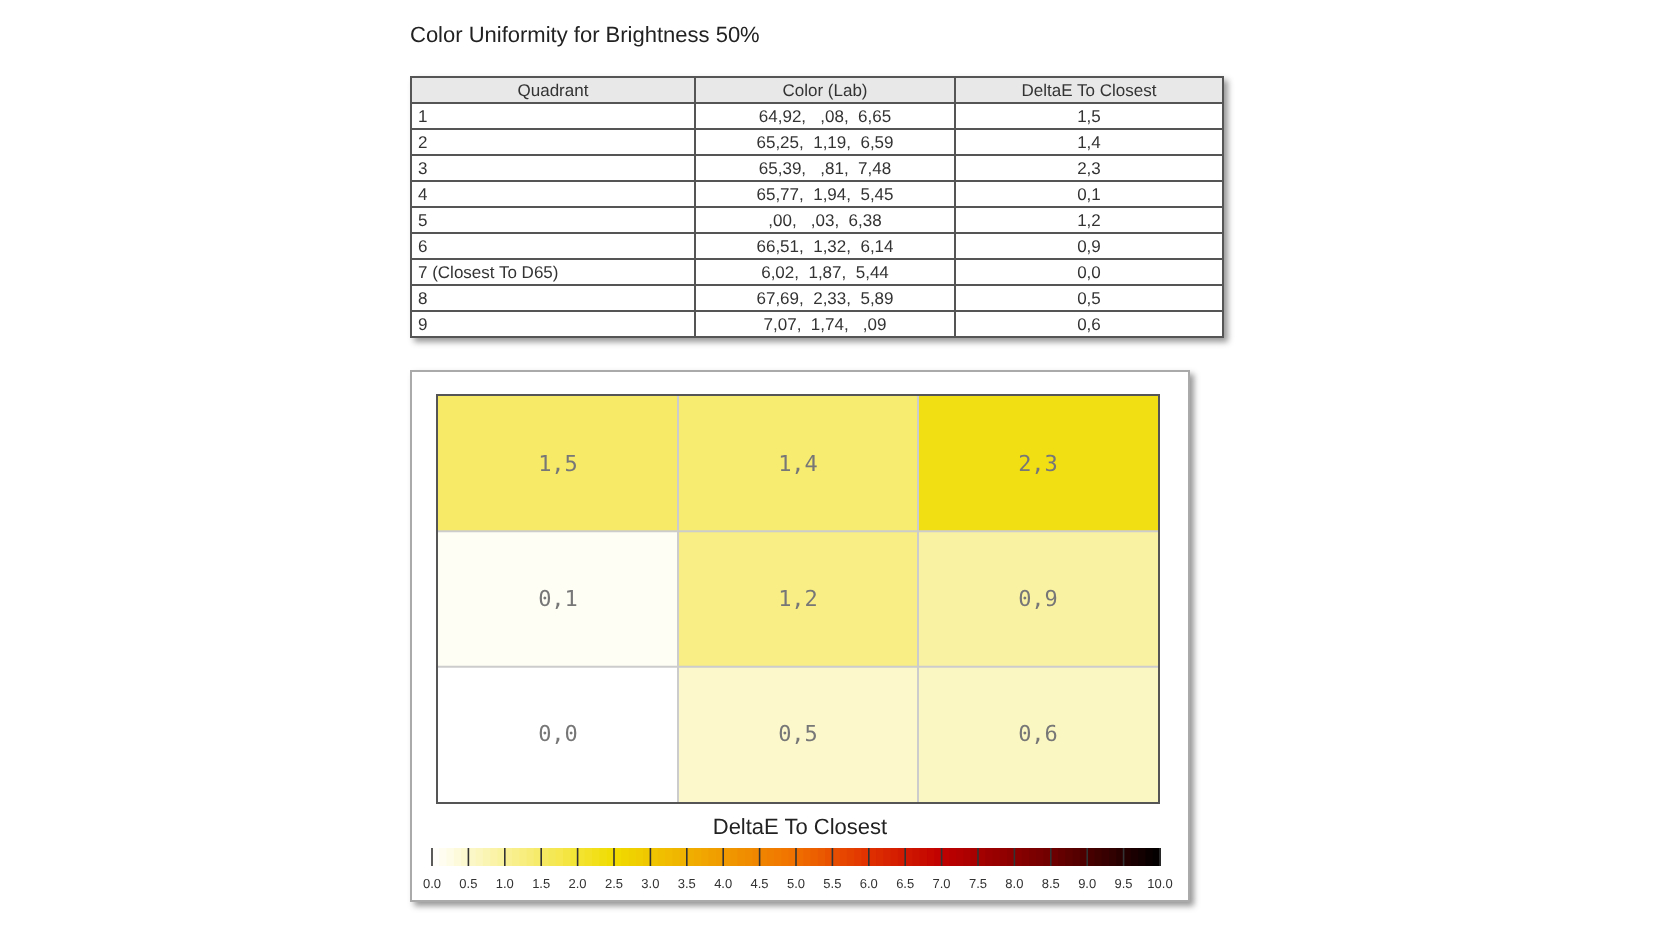 This screenshot has height=940, width=1670. I want to click on category-label: DeltaE To Closest, so click(1089, 90).